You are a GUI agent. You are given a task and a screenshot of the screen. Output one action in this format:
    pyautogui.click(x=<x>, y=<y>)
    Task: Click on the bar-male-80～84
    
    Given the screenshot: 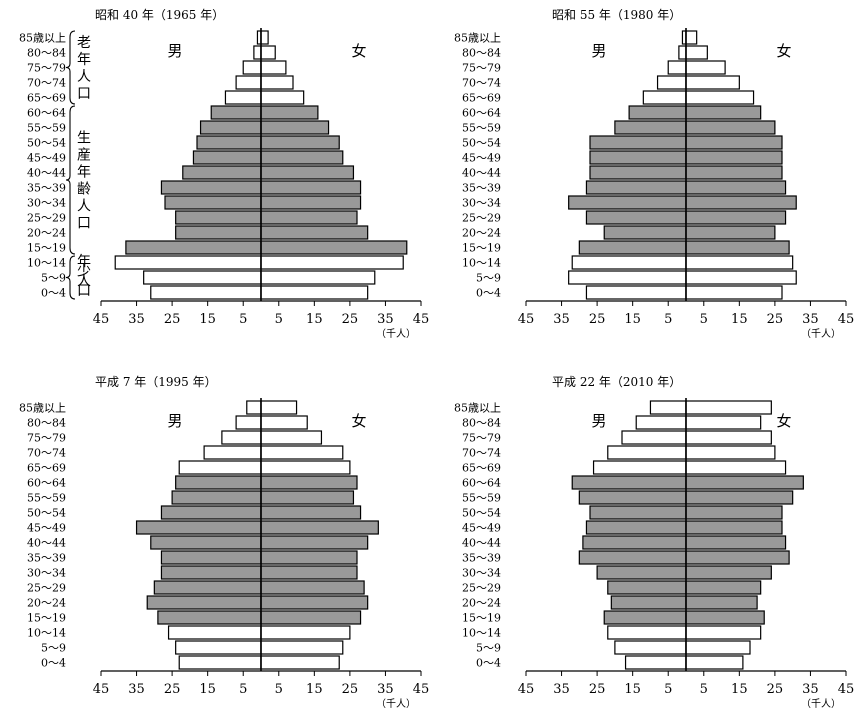 What is the action you would take?
    pyautogui.click(x=661, y=422)
    